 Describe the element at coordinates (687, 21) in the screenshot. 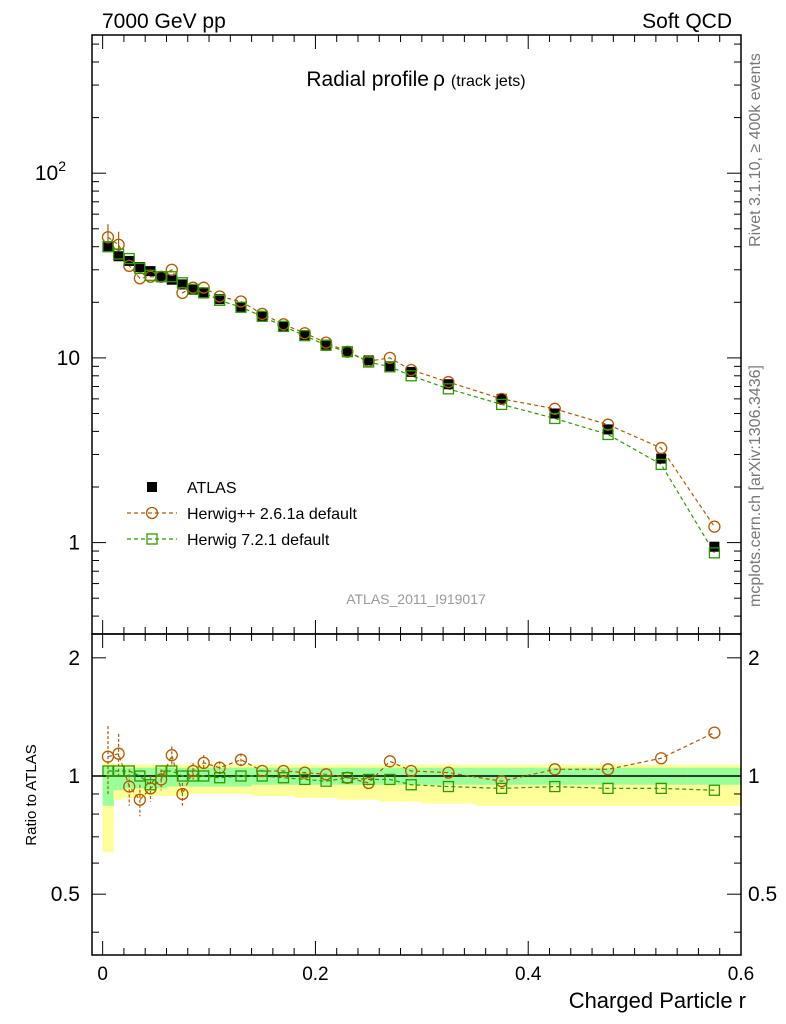

I see `process-label: Soft QCD` at that location.